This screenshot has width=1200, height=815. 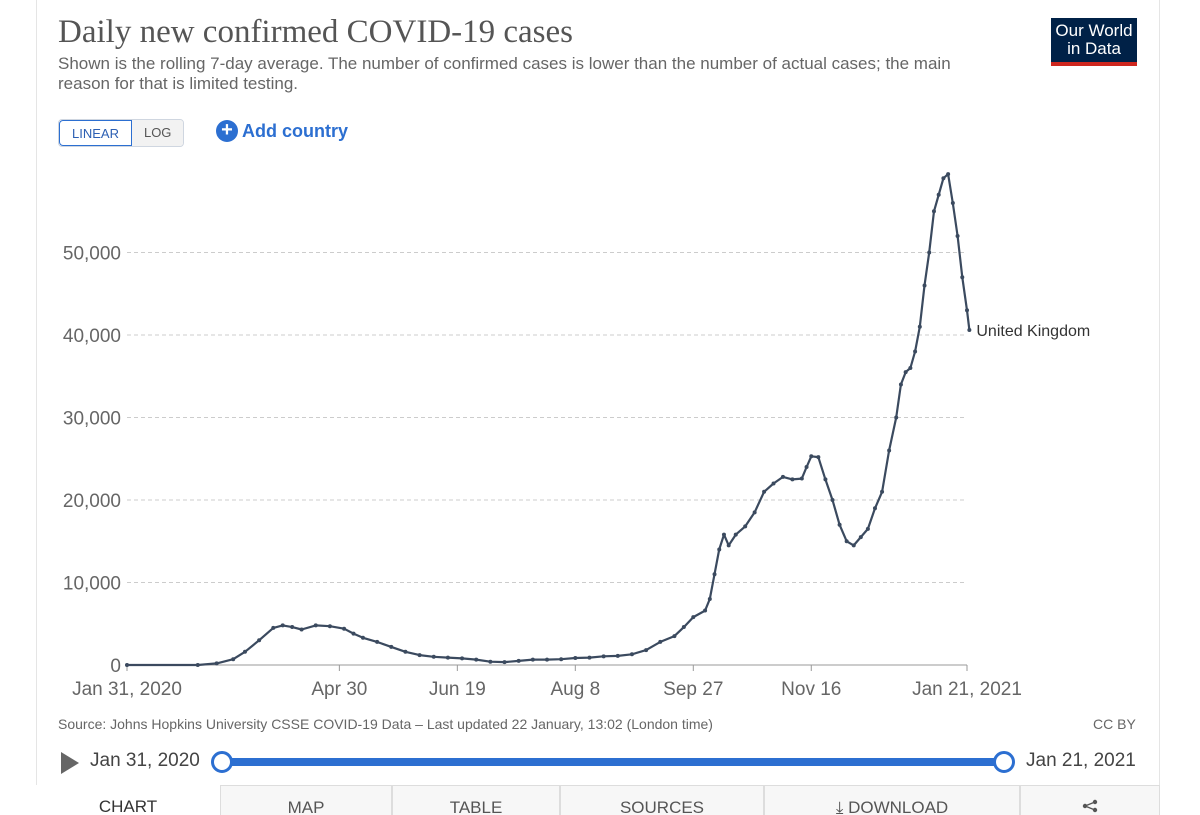 What do you see at coordinates (967, 689) in the screenshot?
I see `x-tick-label: Jan 21, 2021` at bounding box center [967, 689].